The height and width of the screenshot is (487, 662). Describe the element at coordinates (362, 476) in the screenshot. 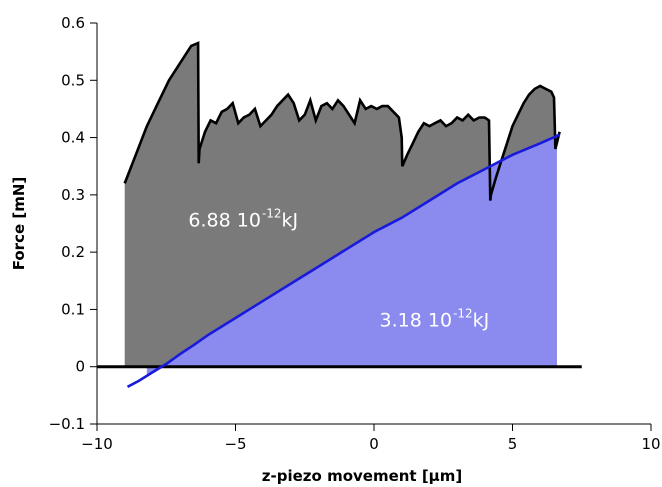

I see `x-axis-title: z-piezo movement [µm]` at that location.